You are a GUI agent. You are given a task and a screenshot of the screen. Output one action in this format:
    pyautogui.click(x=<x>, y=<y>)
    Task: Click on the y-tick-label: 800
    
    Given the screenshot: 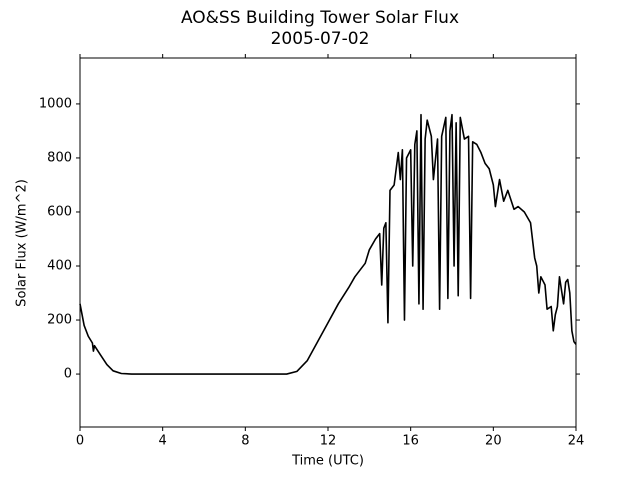 What is the action you would take?
    pyautogui.click(x=59, y=157)
    